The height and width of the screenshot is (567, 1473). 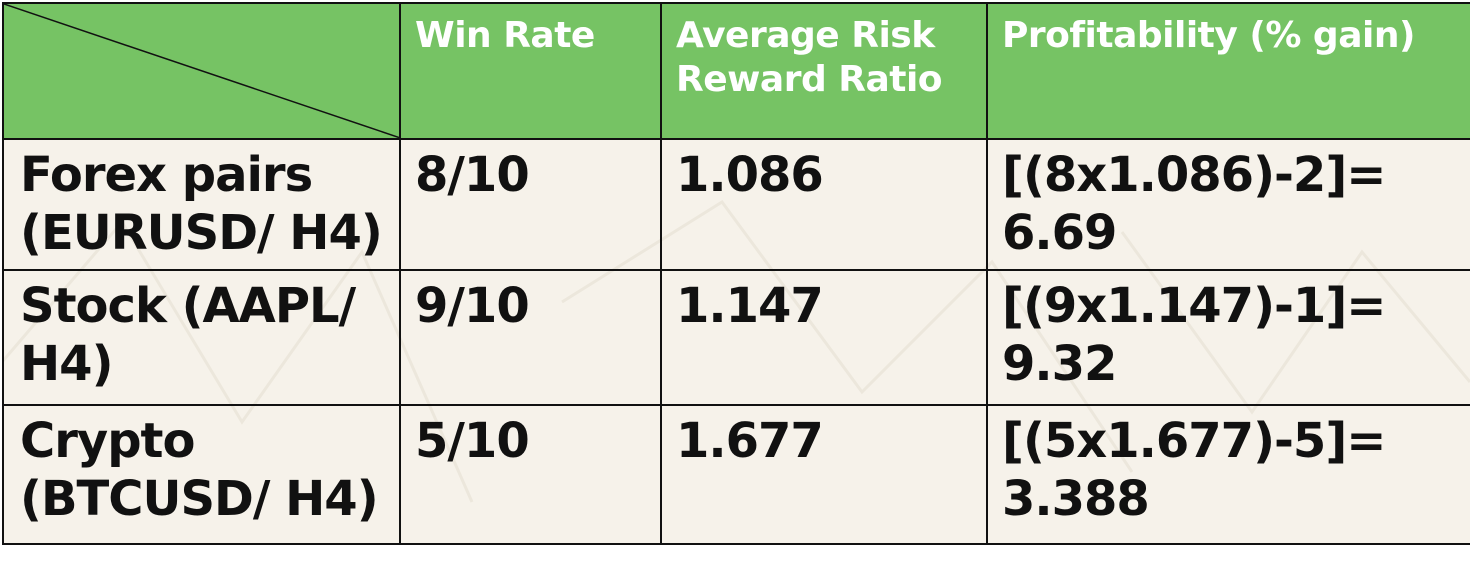 What do you see at coordinates (67, 363) in the screenshot?
I see `asset-line2: H4)` at bounding box center [67, 363].